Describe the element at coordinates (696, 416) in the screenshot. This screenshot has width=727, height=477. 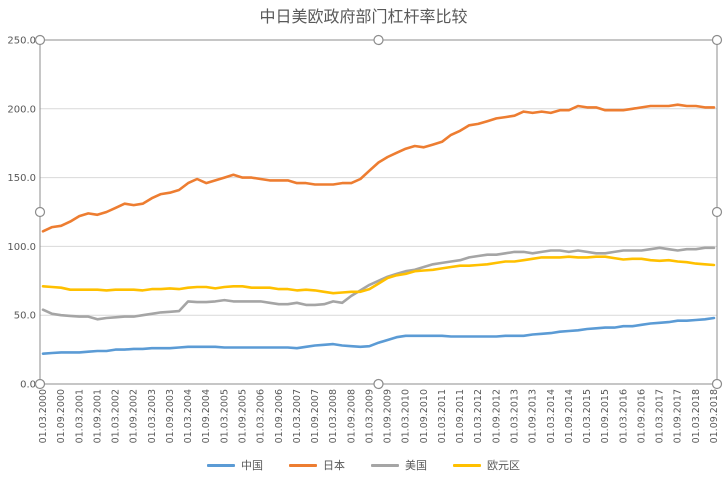
I see `x-tick-label: 01.03.2018` at that location.